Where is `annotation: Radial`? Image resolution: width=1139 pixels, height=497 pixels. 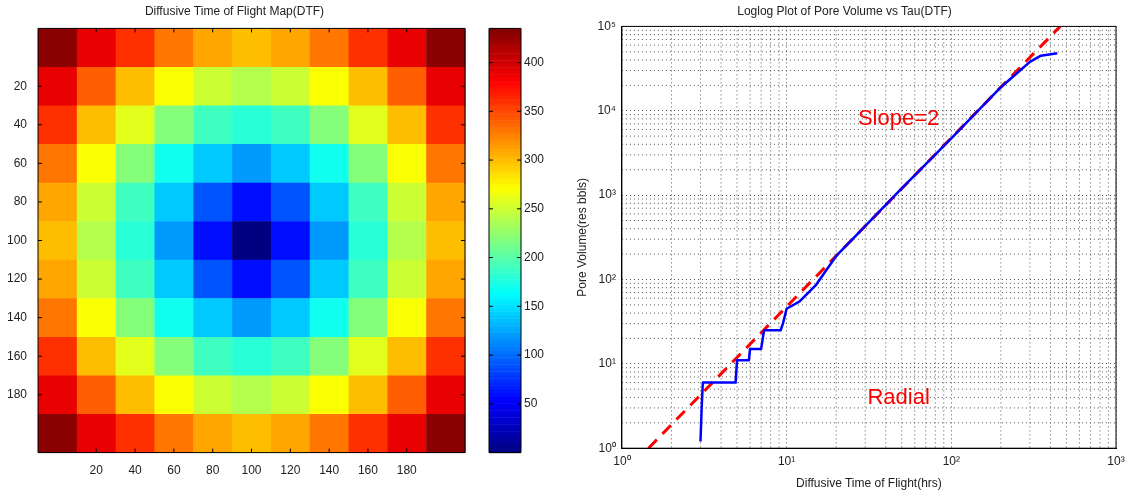
annotation: Radial is located at coordinates (898, 396).